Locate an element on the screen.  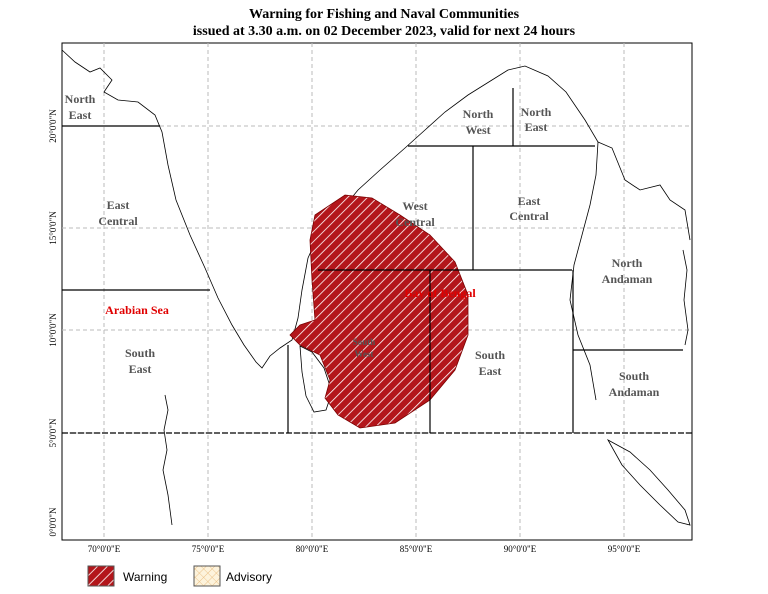
longitude-label: 80°0'0"E is located at coordinates (312, 549).